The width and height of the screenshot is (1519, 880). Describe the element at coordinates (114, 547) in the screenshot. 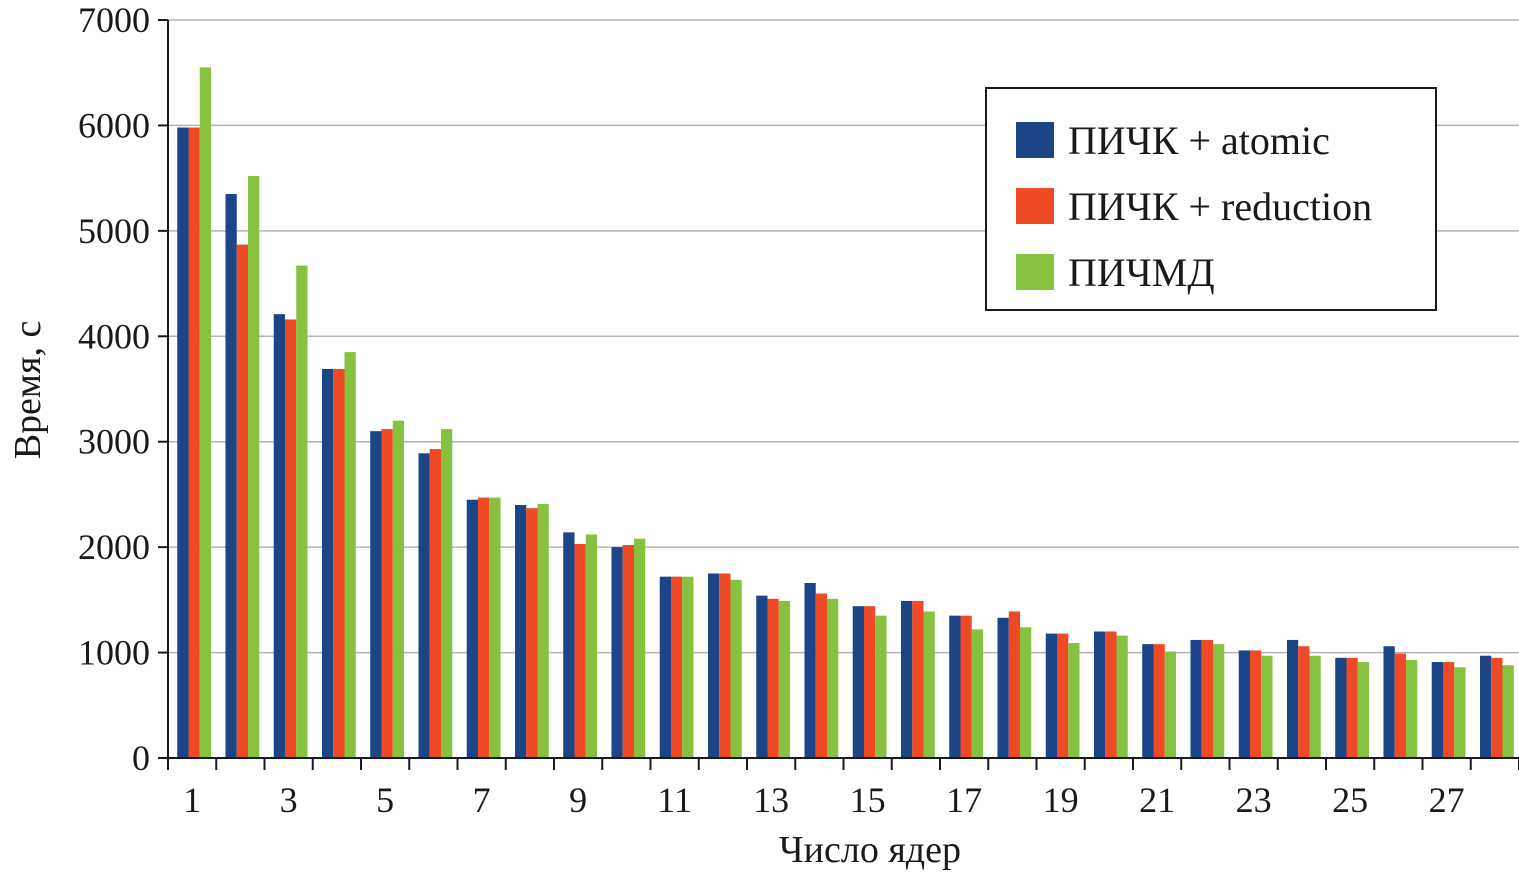

I see `y-tick-label: 2000` at that location.